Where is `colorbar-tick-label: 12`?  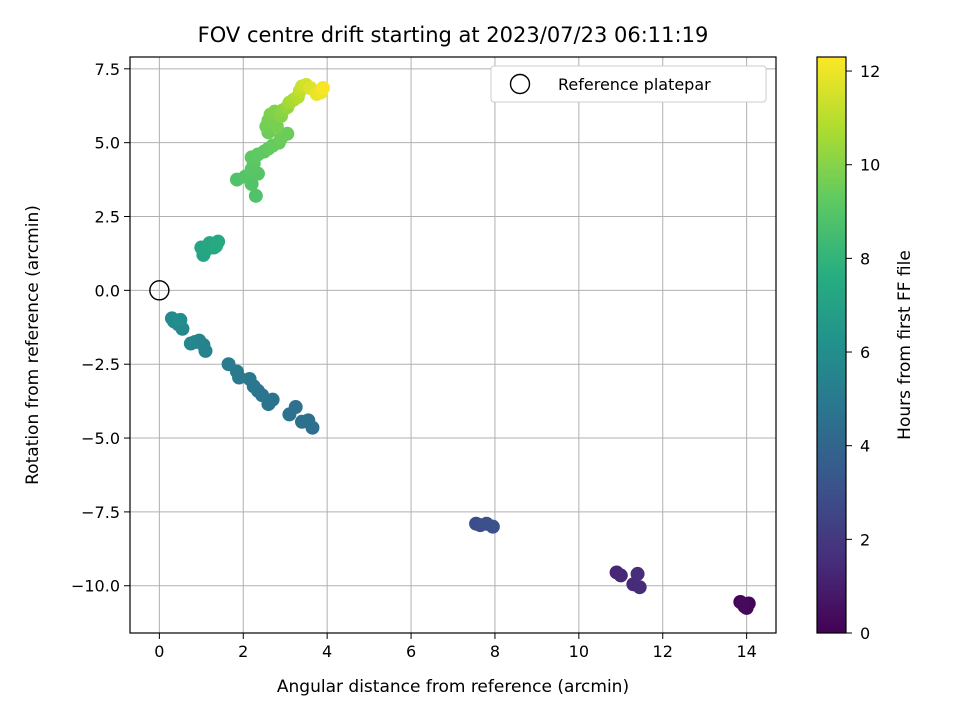
colorbar-tick-label: 12 is located at coordinates (870, 71).